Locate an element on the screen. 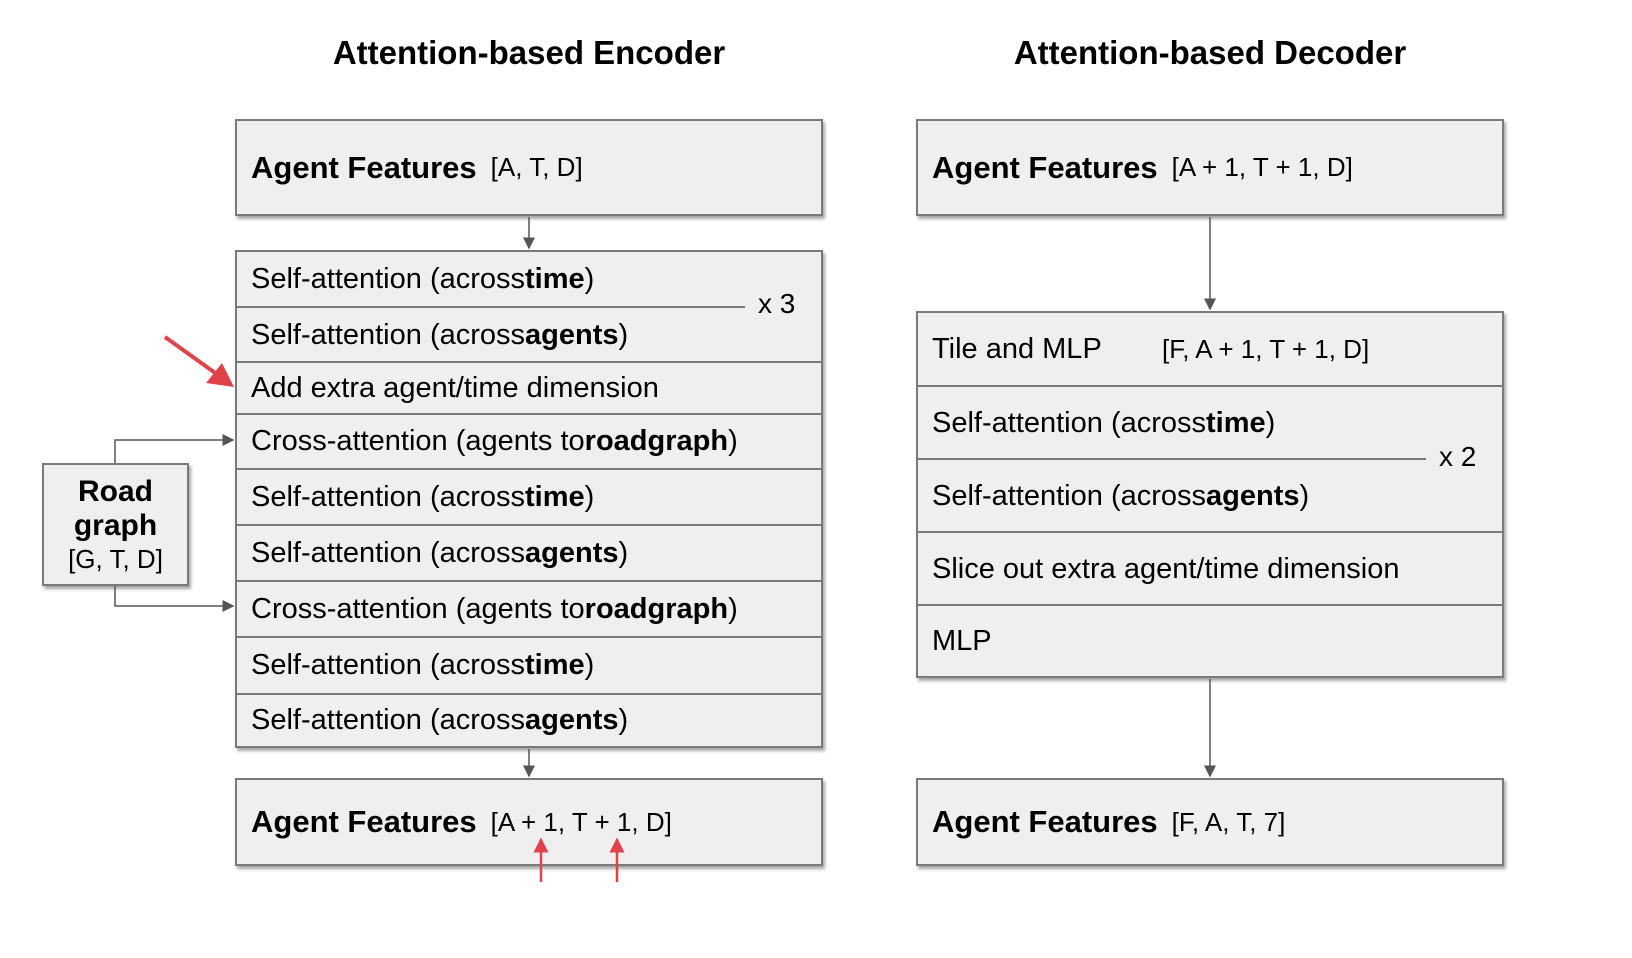 The height and width of the screenshot is (958, 1632). encoder-output-label: Agent Features is located at coordinates (364, 821).